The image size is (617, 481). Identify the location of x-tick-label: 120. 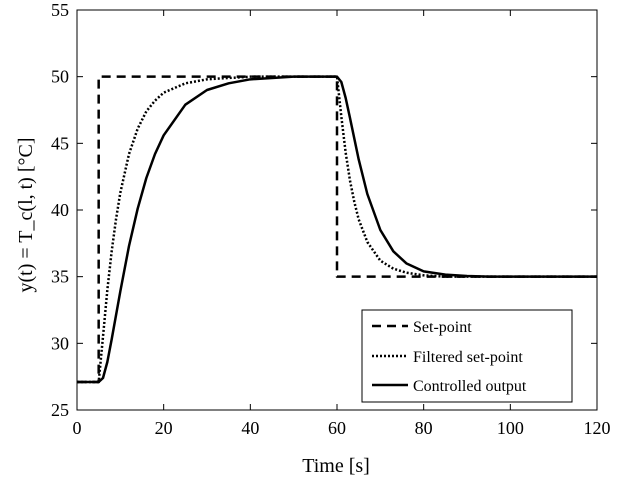
(597, 428).